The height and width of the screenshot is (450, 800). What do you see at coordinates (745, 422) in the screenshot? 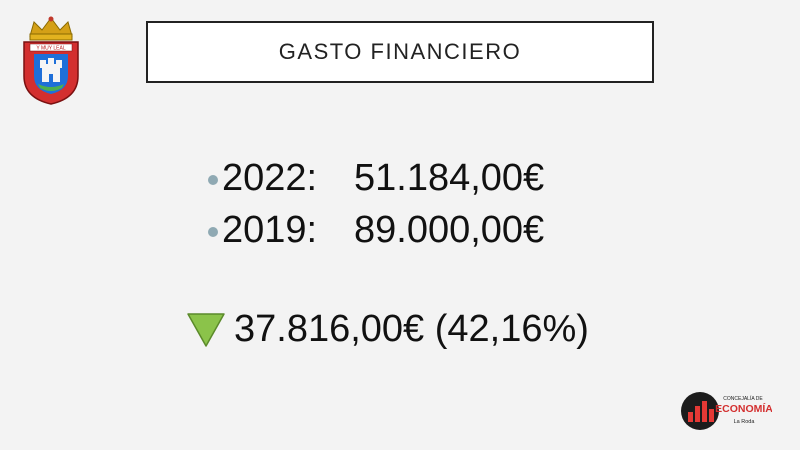
I see `svg-text: La Roda` at bounding box center [745, 422].